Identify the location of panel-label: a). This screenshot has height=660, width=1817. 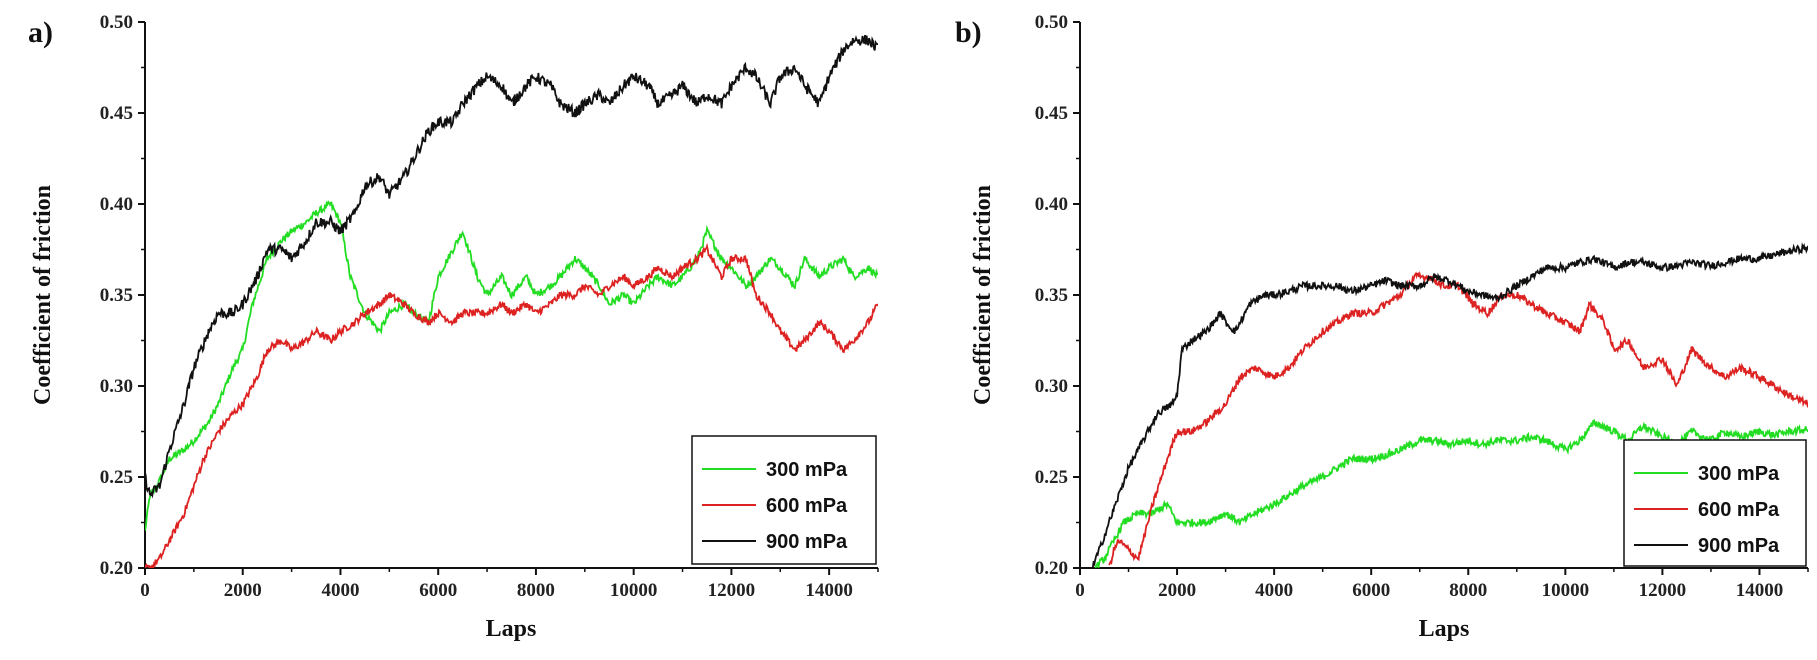
(40, 32).